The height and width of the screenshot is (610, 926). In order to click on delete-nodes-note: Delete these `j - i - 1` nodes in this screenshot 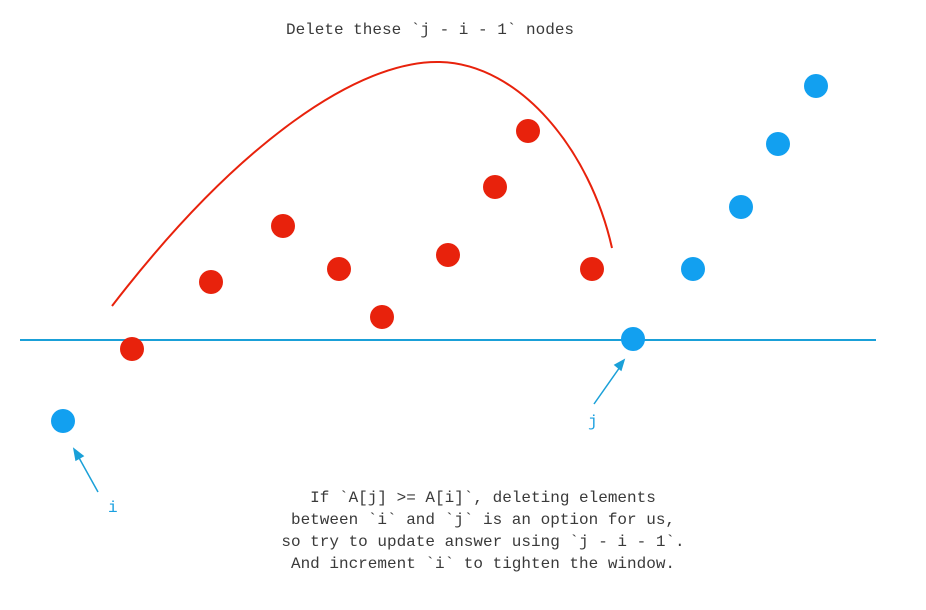, I will do `click(430, 30)`.